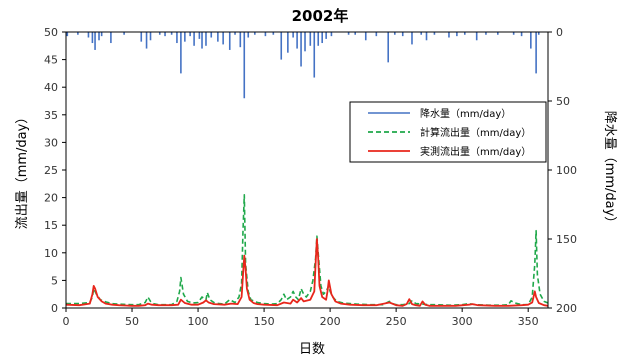  I want to click on x-axis-label: 日数, so click(312, 349).